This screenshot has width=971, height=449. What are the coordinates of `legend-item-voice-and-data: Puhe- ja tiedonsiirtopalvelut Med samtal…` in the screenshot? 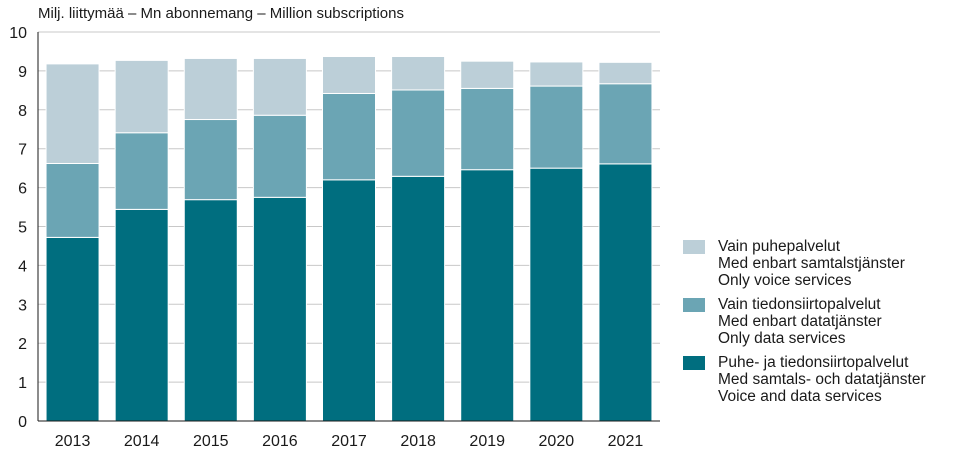 It's located at (827, 379).